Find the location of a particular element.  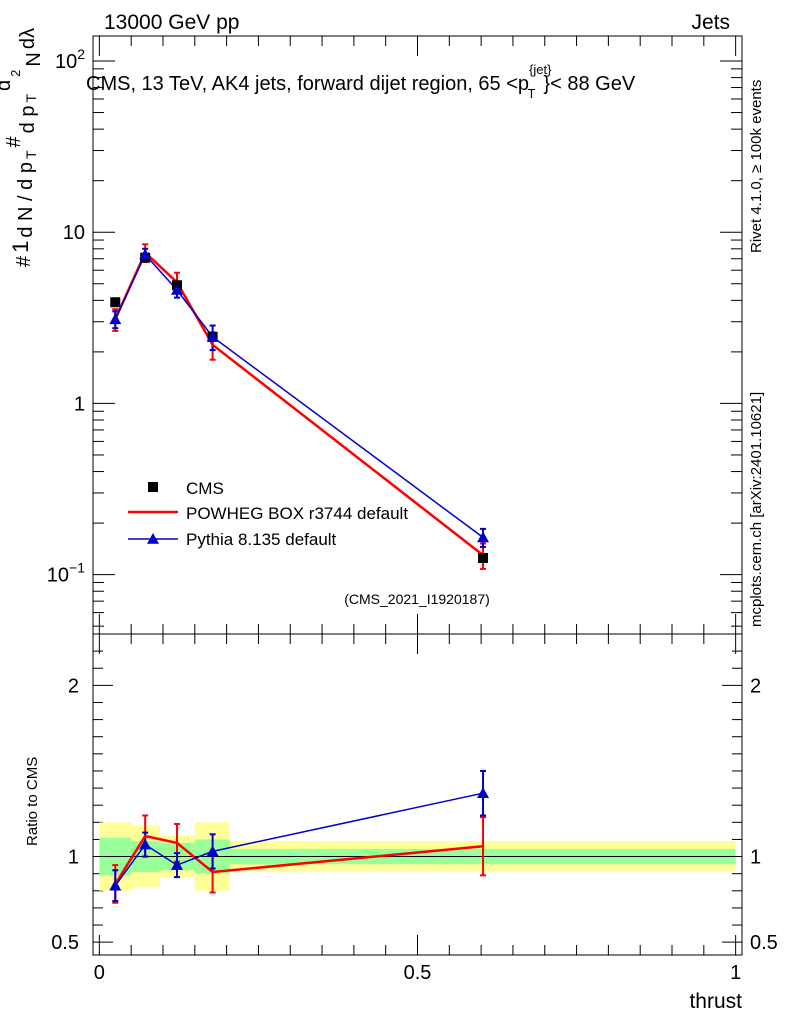

legend-powheg-label: POWHEG BOX r3744 default is located at coordinates (297, 513).